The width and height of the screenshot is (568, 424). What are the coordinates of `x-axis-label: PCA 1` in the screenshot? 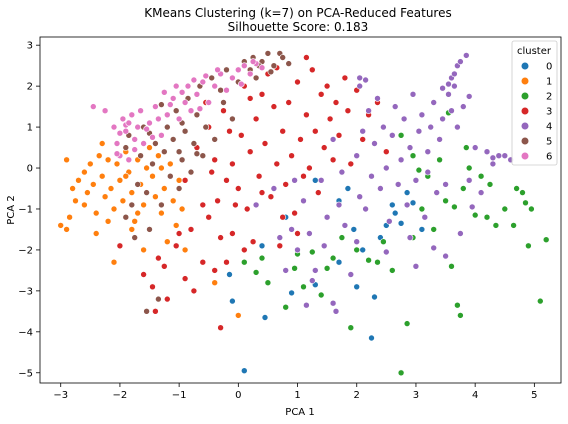 It's located at (299, 412).